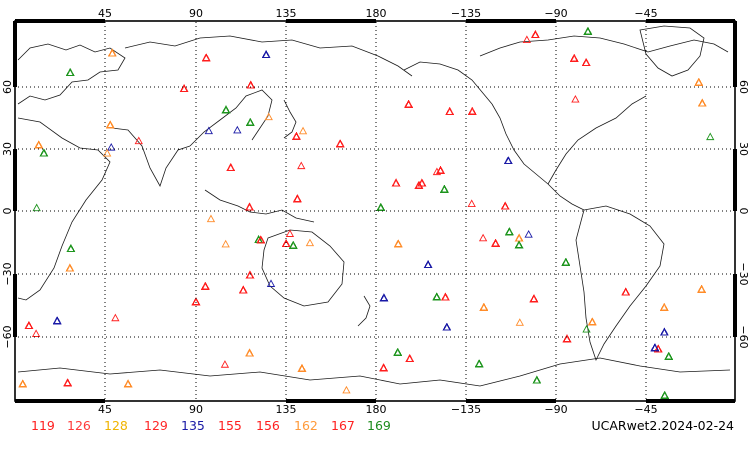  Describe the element at coordinates (268, 56) in the screenshot. I see `coastline-siberia` at that location.